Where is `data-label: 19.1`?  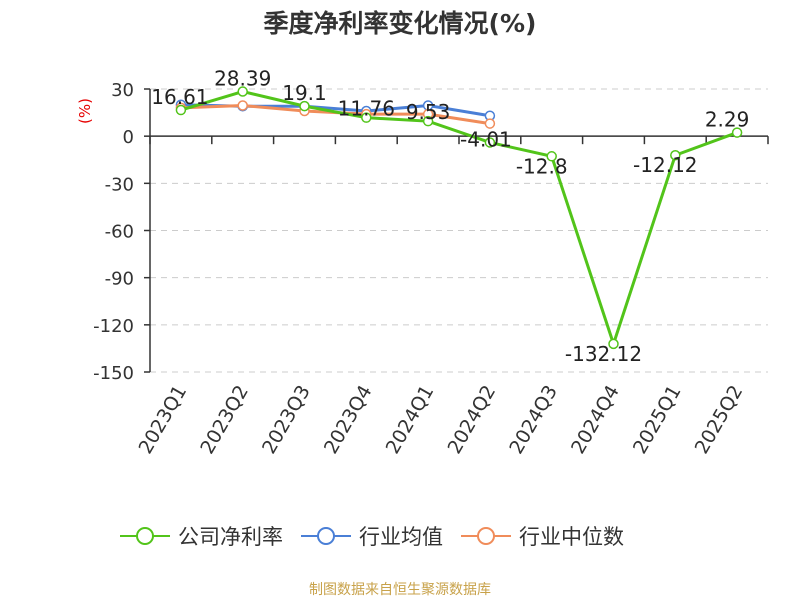 data-label: 19.1 is located at coordinates (304, 93).